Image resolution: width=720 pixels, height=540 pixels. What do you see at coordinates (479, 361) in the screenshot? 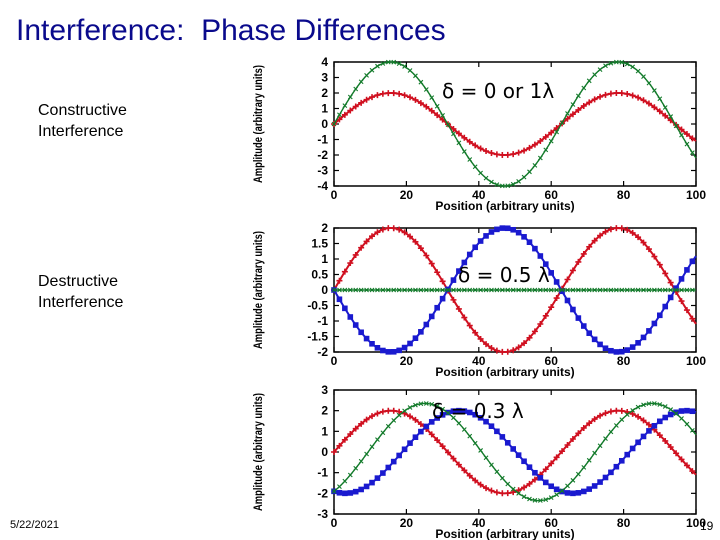
I see `chart2-xtick-label: 40` at bounding box center [479, 361].